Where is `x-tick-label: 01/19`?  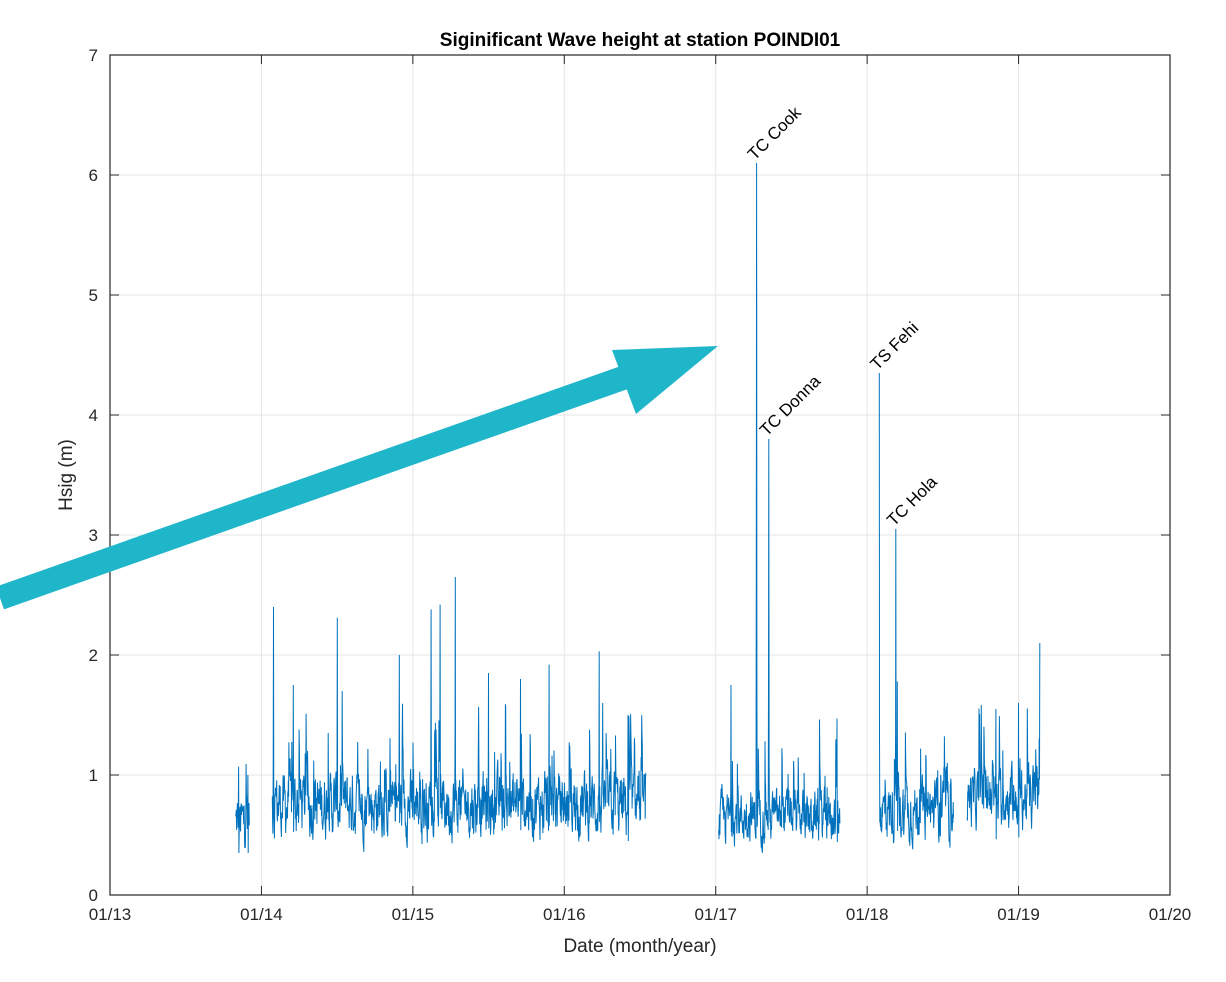 x-tick-label: 01/19 is located at coordinates (1018, 914).